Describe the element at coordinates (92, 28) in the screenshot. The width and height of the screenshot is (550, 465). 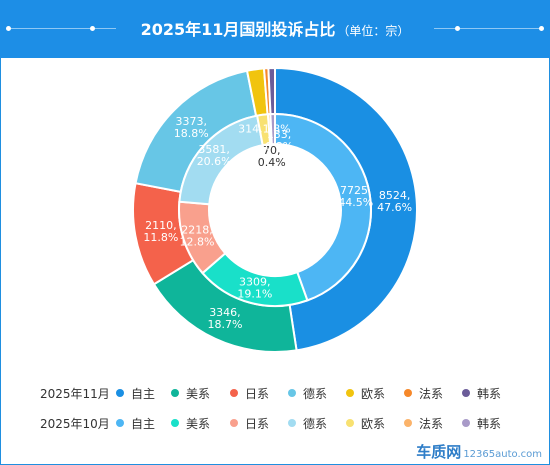
I see `header-dot-left-inner` at that location.